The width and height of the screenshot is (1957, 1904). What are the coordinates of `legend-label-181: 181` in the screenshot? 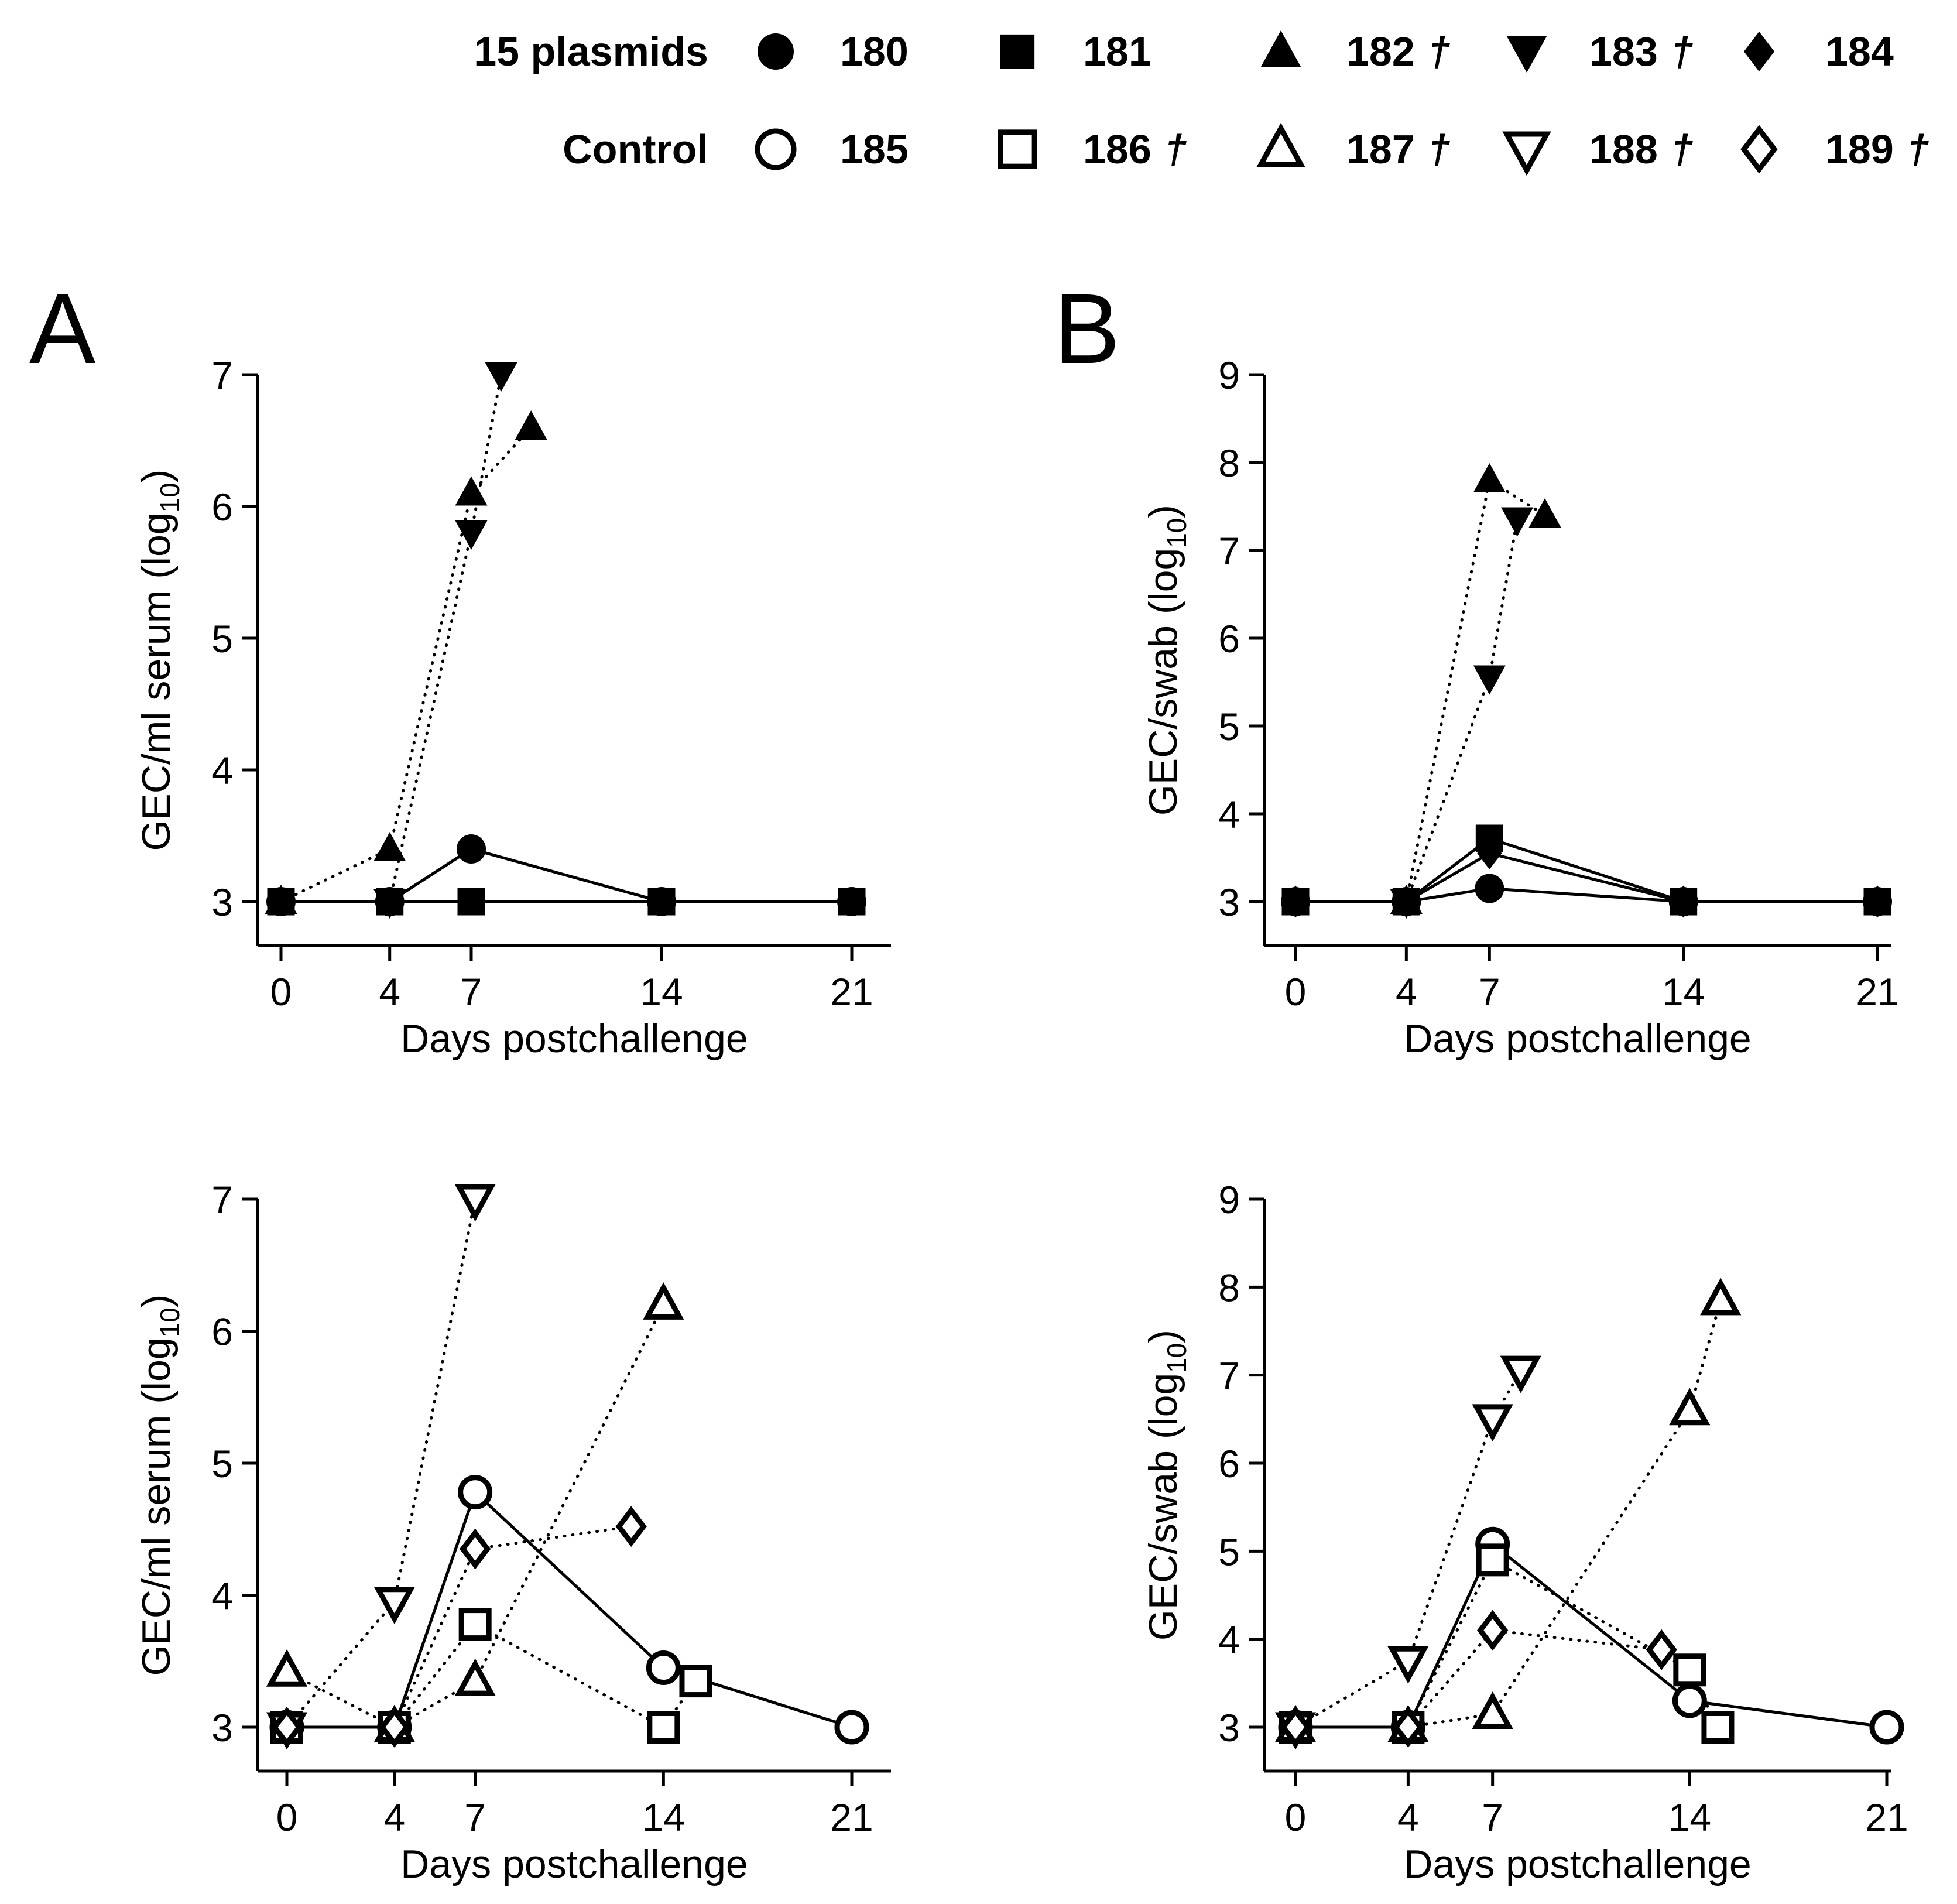 It's located at (1117, 51).